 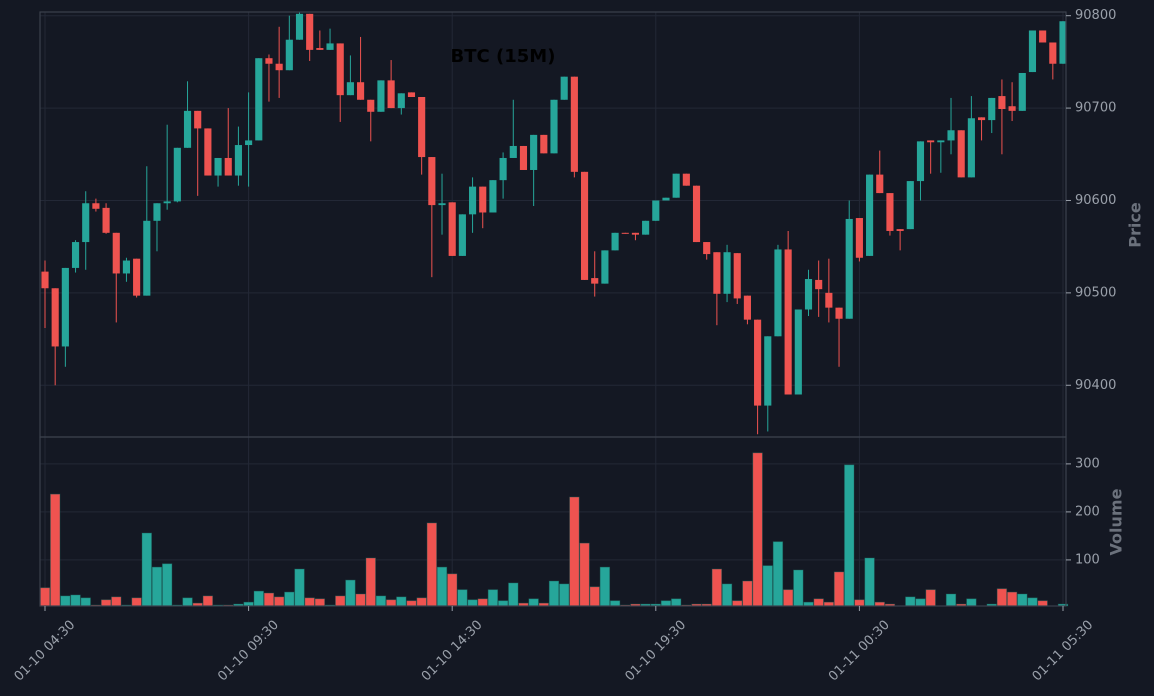 What do you see at coordinates (1095, 15) in the screenshot?
I see `price-tick-label: 90800` at bounding box center [1095, 15].